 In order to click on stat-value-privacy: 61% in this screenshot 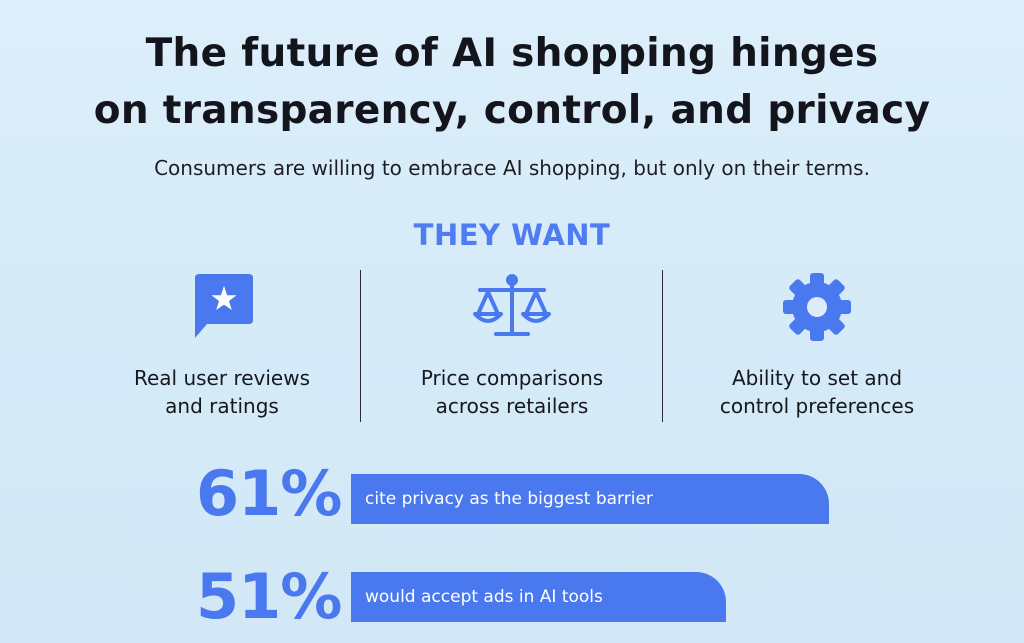, I will do `click(269, 493)`.